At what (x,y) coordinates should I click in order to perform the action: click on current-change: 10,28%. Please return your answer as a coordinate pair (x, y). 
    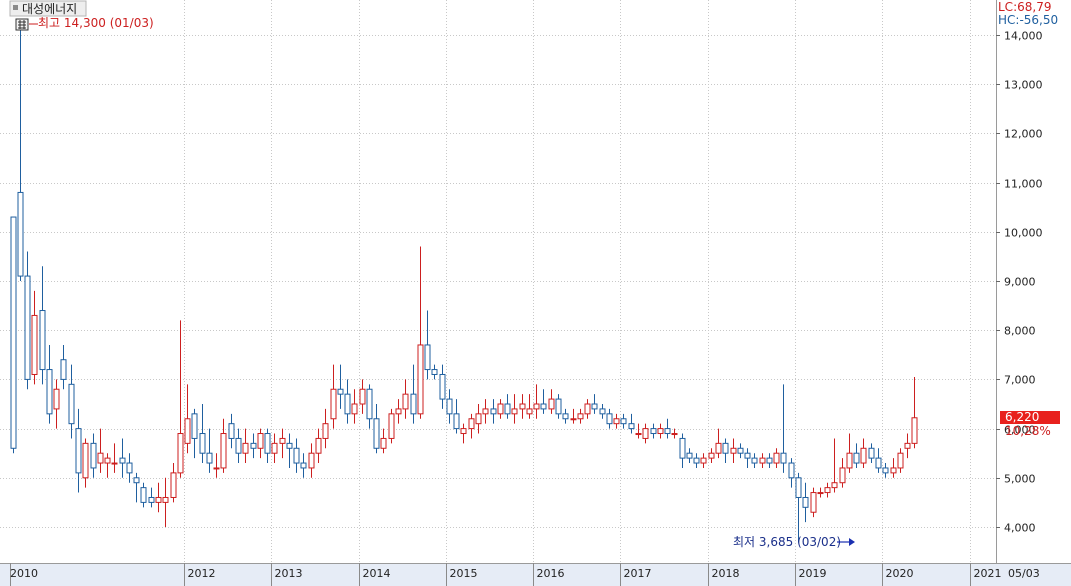
    Looking at the image, I should click on (1028, 431).